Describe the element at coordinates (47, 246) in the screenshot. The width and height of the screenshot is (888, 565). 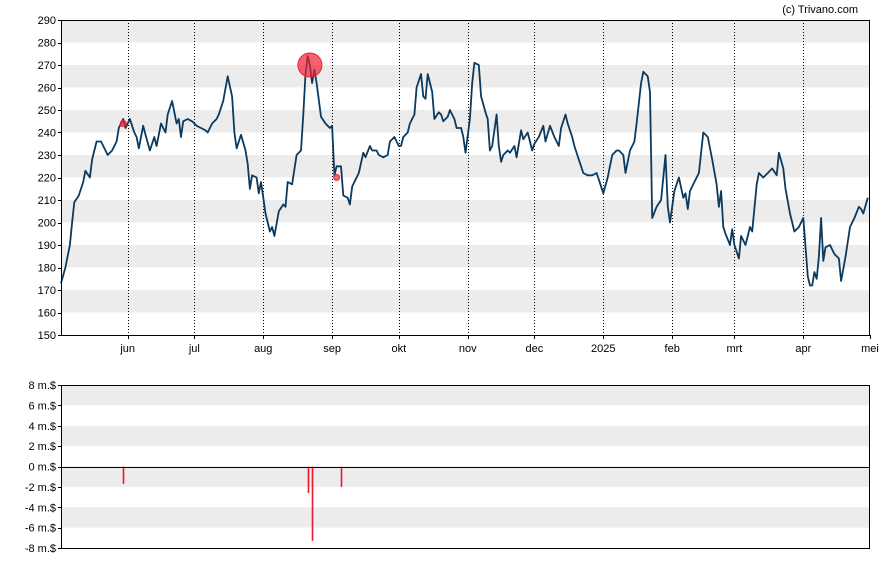
I see `y-tick-label: 190` at that location.